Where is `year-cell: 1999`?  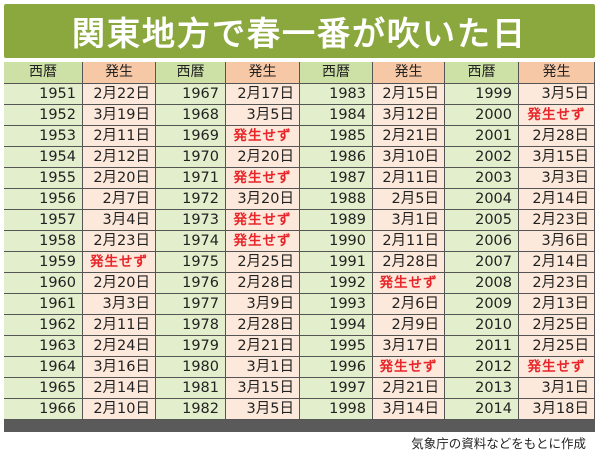
year-cell: 1999 is located at coordinates (482, 94).